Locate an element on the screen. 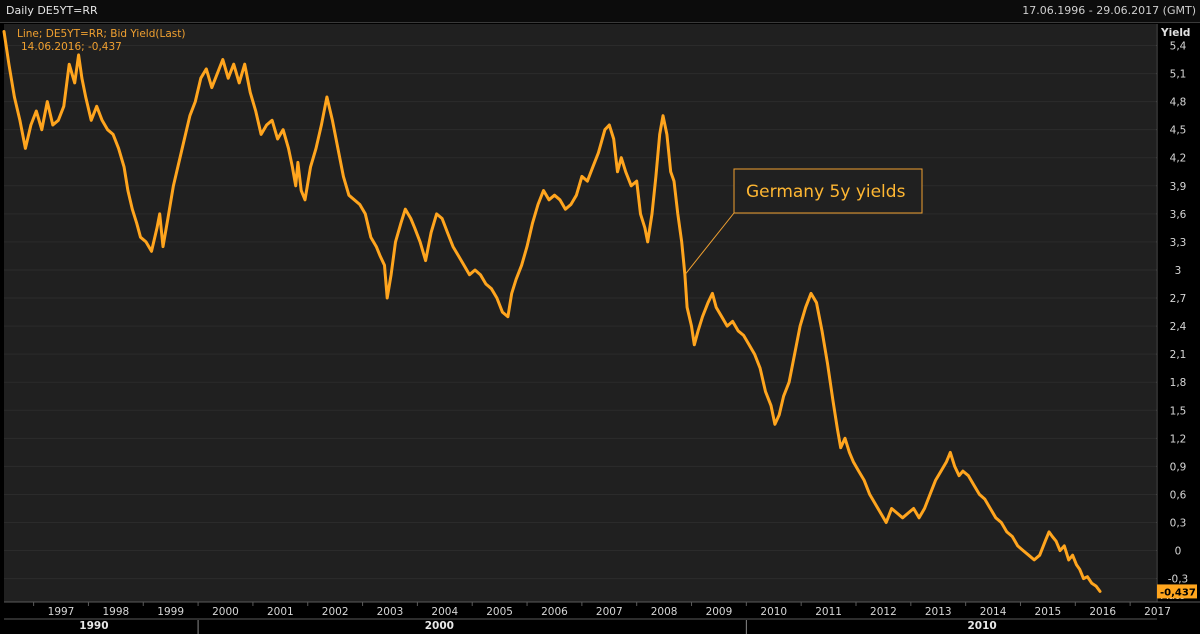 The height and width of the screenshot is (634, 1200). date-range: 17.06.1996 - 29.06.2017 (GMT) is located at coordinates (1109, 10).